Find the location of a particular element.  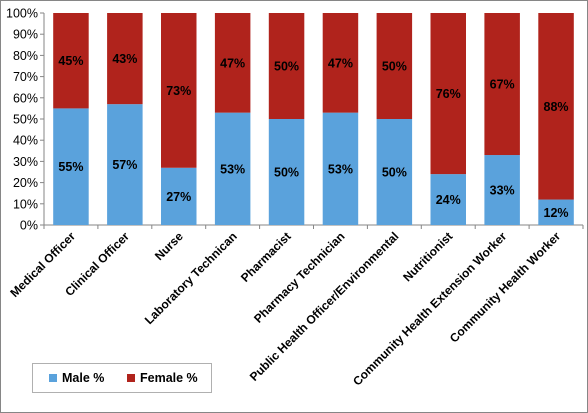

y-tick-label: 10% is located at coordinates (25, 204).